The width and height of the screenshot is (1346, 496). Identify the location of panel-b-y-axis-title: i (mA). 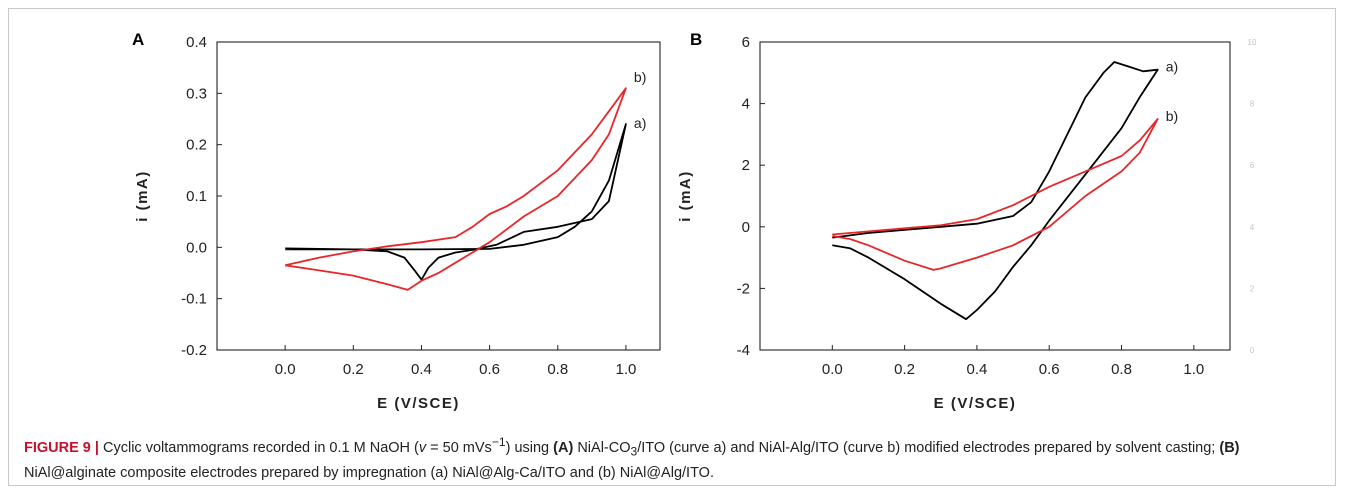
(685, 196).